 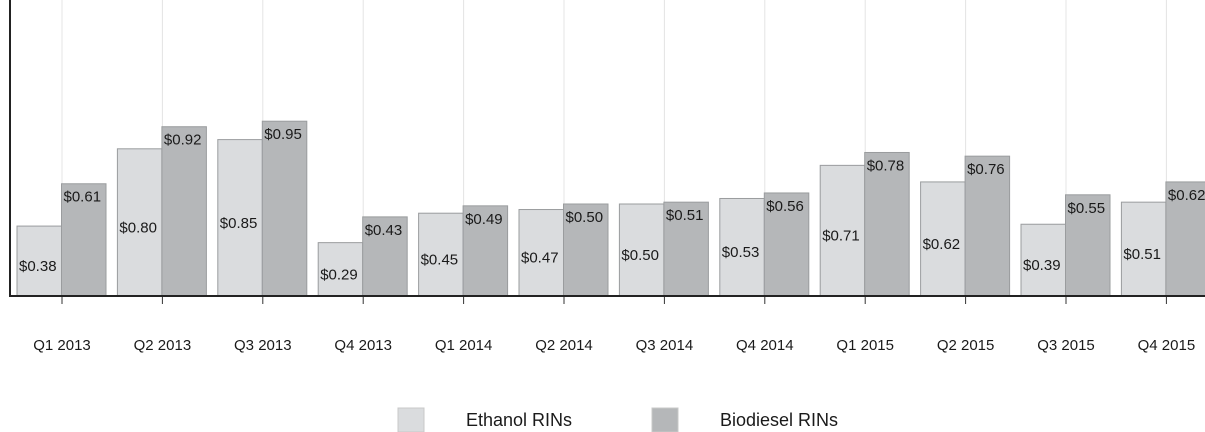 I want to click on legend-label: Biodiesel RINs, so click(x=779, y=420).